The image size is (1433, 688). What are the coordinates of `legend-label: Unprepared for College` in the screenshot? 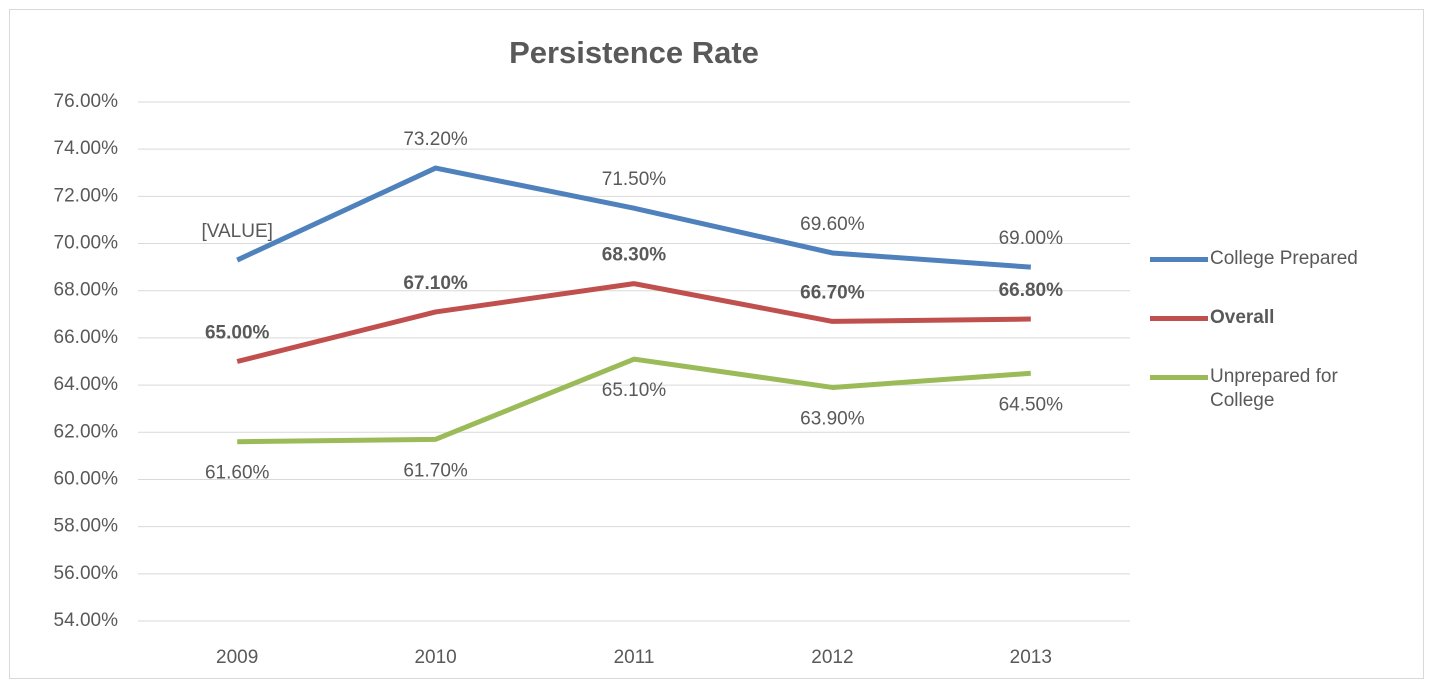 It's located at (1274, 388).